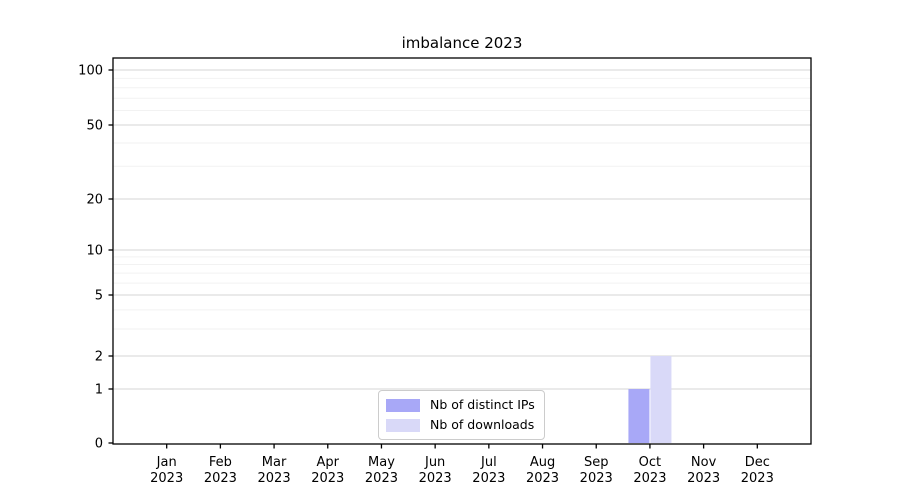 The width and height of the screenshot is (900, 500). I want to click on bar-oct-series1, so click(661, 399).